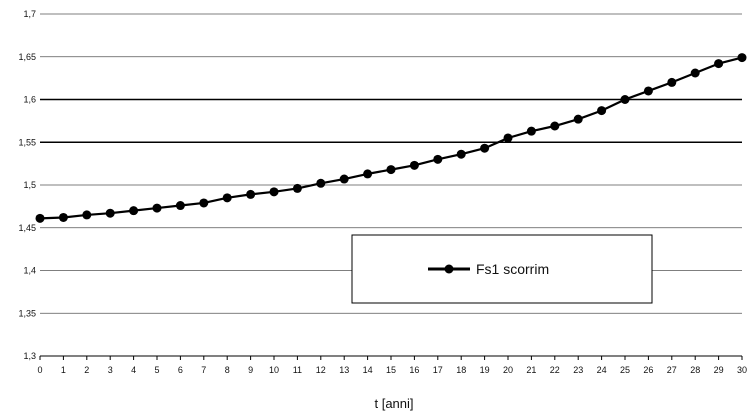 This screenshot has width=748, height=412. What do you see at coordinates (461, 370) in the screenshot?
I see `x-tick-label: 18` at bounding box center [461, 370].